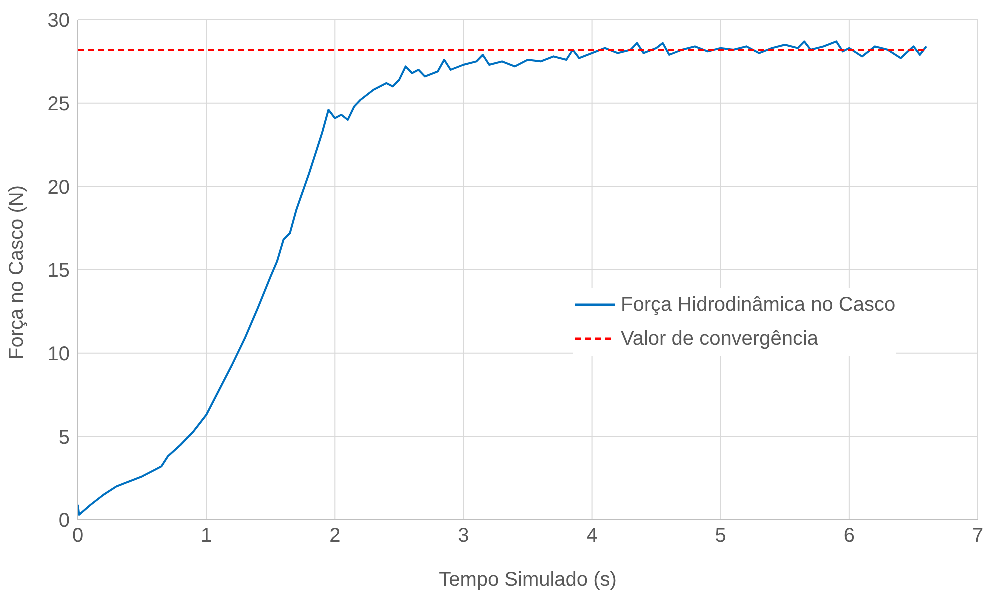 The image size is (990, 604). What do you see at coordinates (64, 521) in the screenshot?
I see `y-tick-label: 0` at bounding box center [64, 521].